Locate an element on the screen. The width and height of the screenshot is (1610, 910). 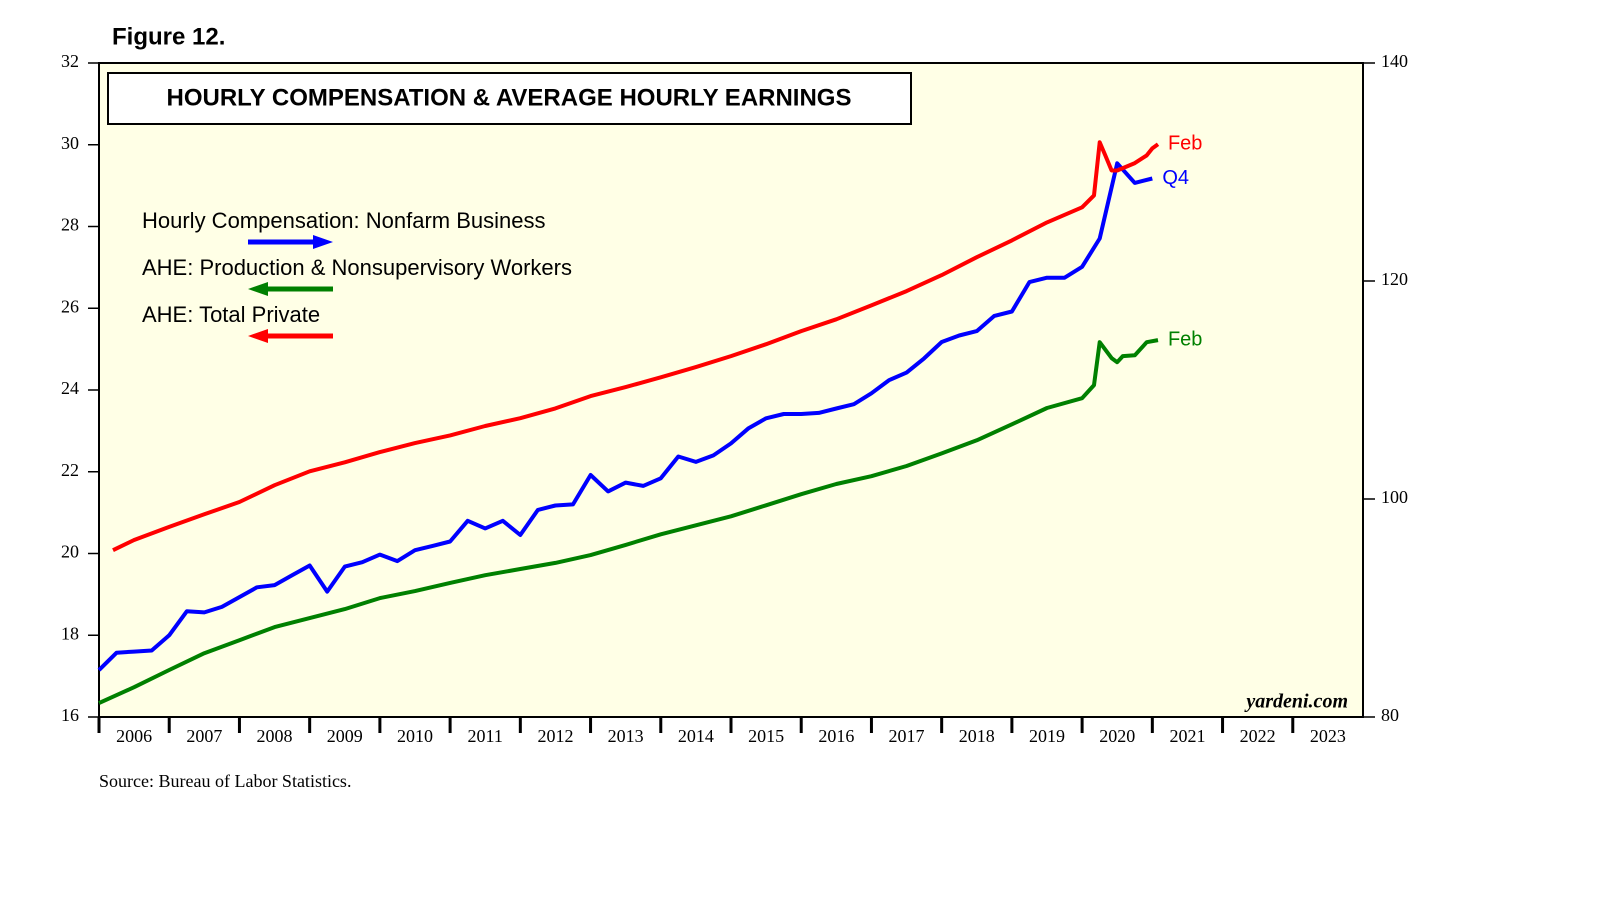
x-tick-label: 2018 is located at coordinates (977, 736).